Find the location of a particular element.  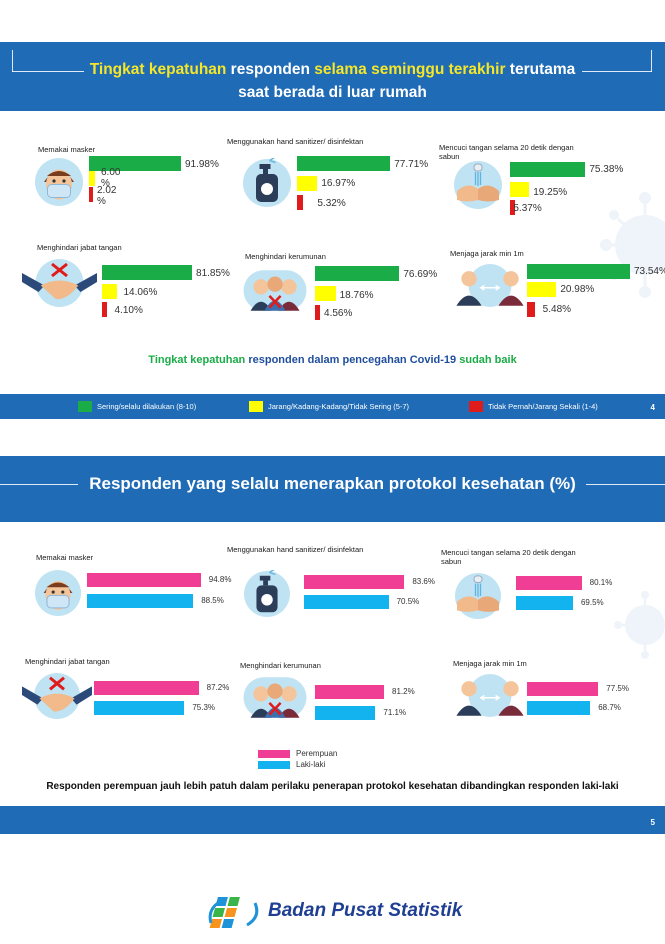

value-label: 81.85% is located at coordinates (213, 273).